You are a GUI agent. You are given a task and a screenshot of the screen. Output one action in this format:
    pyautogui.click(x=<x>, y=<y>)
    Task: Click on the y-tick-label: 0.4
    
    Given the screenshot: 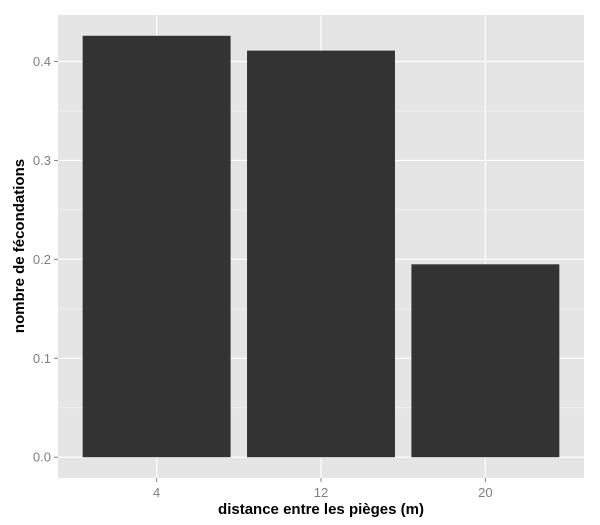 What is the action you would take?
    pyautogui.click(x=42, y=61)
    